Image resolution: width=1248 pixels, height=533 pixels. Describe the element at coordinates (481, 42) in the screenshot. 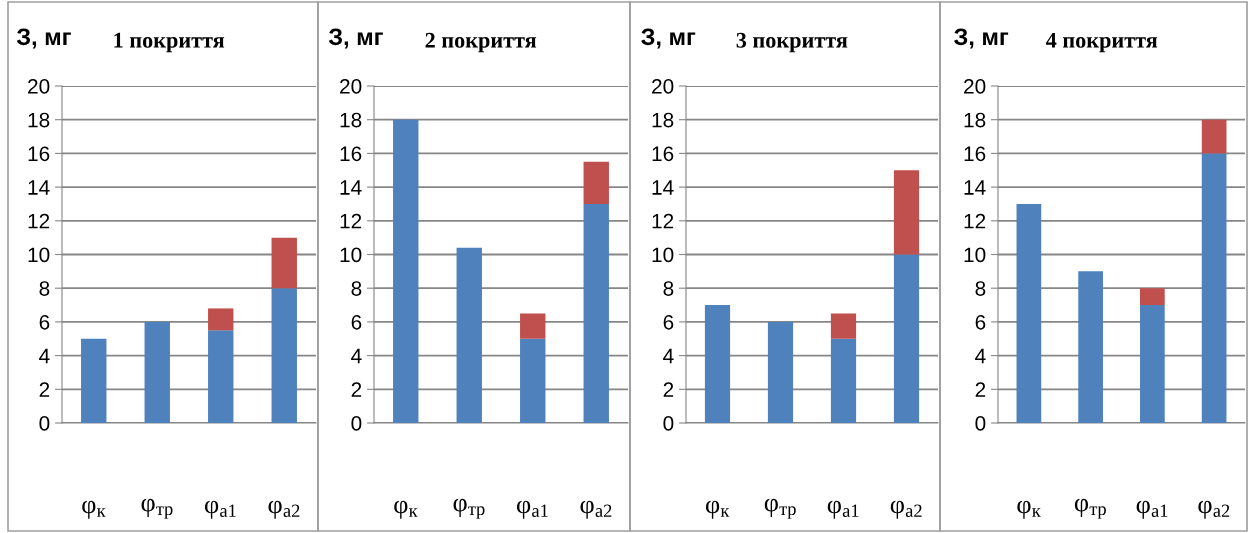

I see `chart-title: 2 покриття` at that location.